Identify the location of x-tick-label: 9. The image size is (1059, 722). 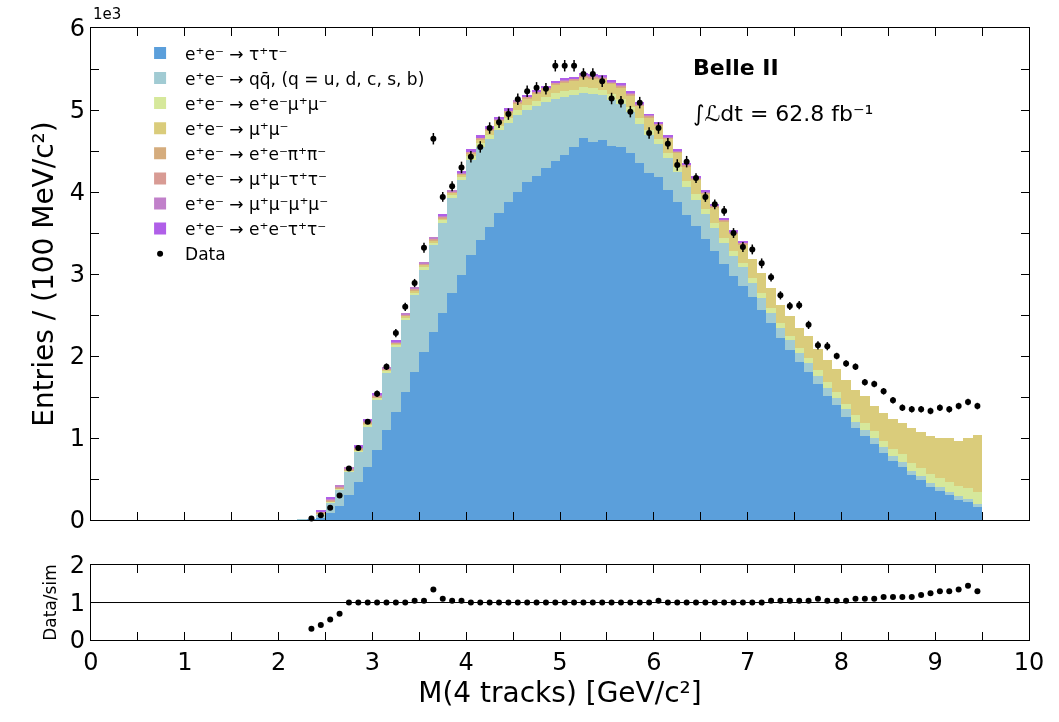
(935, 661).